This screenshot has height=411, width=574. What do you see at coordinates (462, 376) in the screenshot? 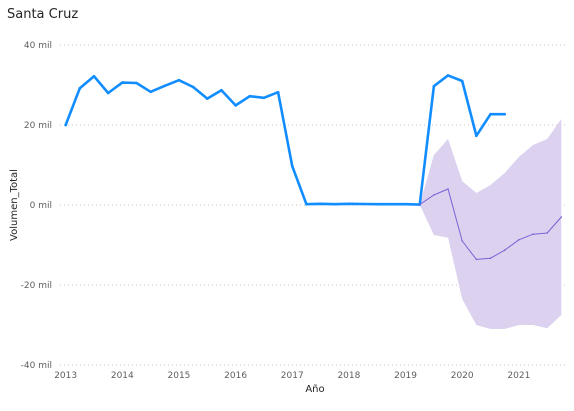
I see `x-tick-label: 2020` at bounding box center [462, 376].